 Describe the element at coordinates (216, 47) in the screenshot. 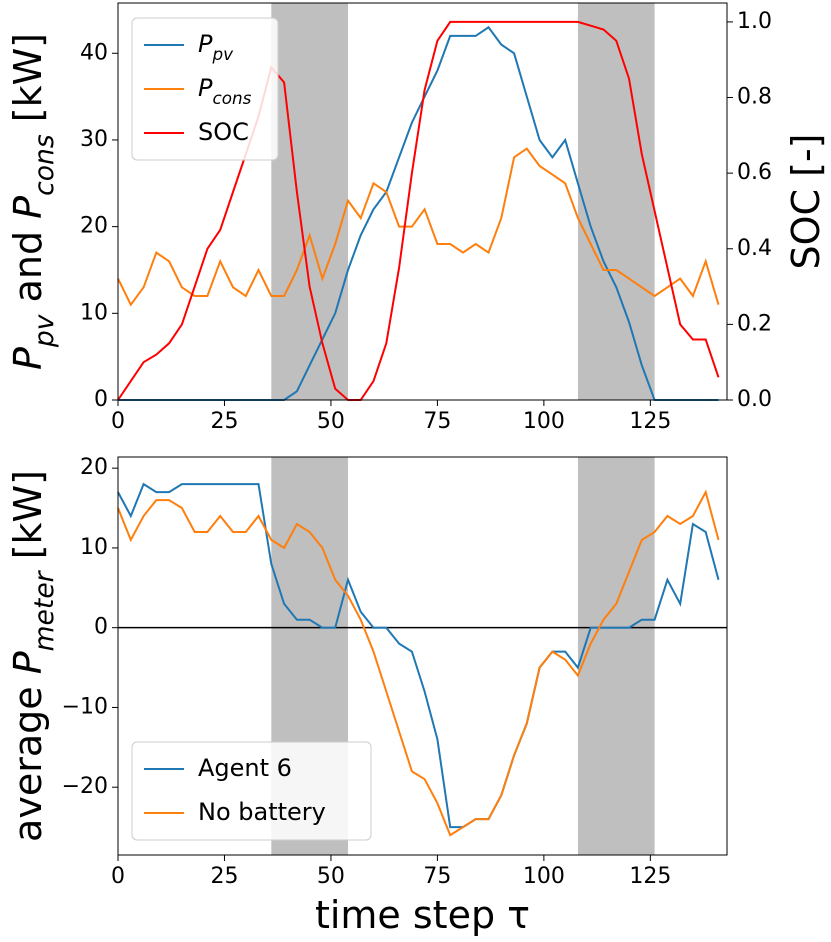

I see `legend-label: Ppv` at that location.